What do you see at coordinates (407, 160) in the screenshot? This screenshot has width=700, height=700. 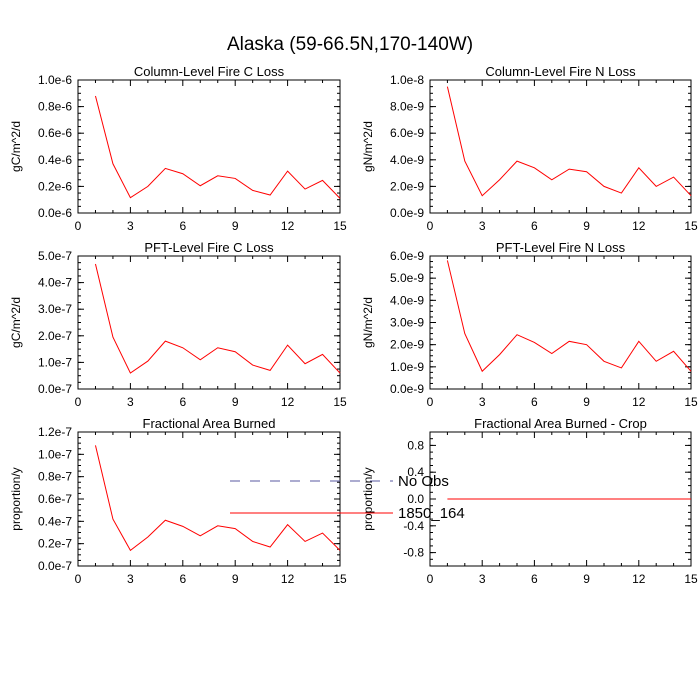 I see `y-tick-label: 4.0e-9` at bounding box center [407, 160].